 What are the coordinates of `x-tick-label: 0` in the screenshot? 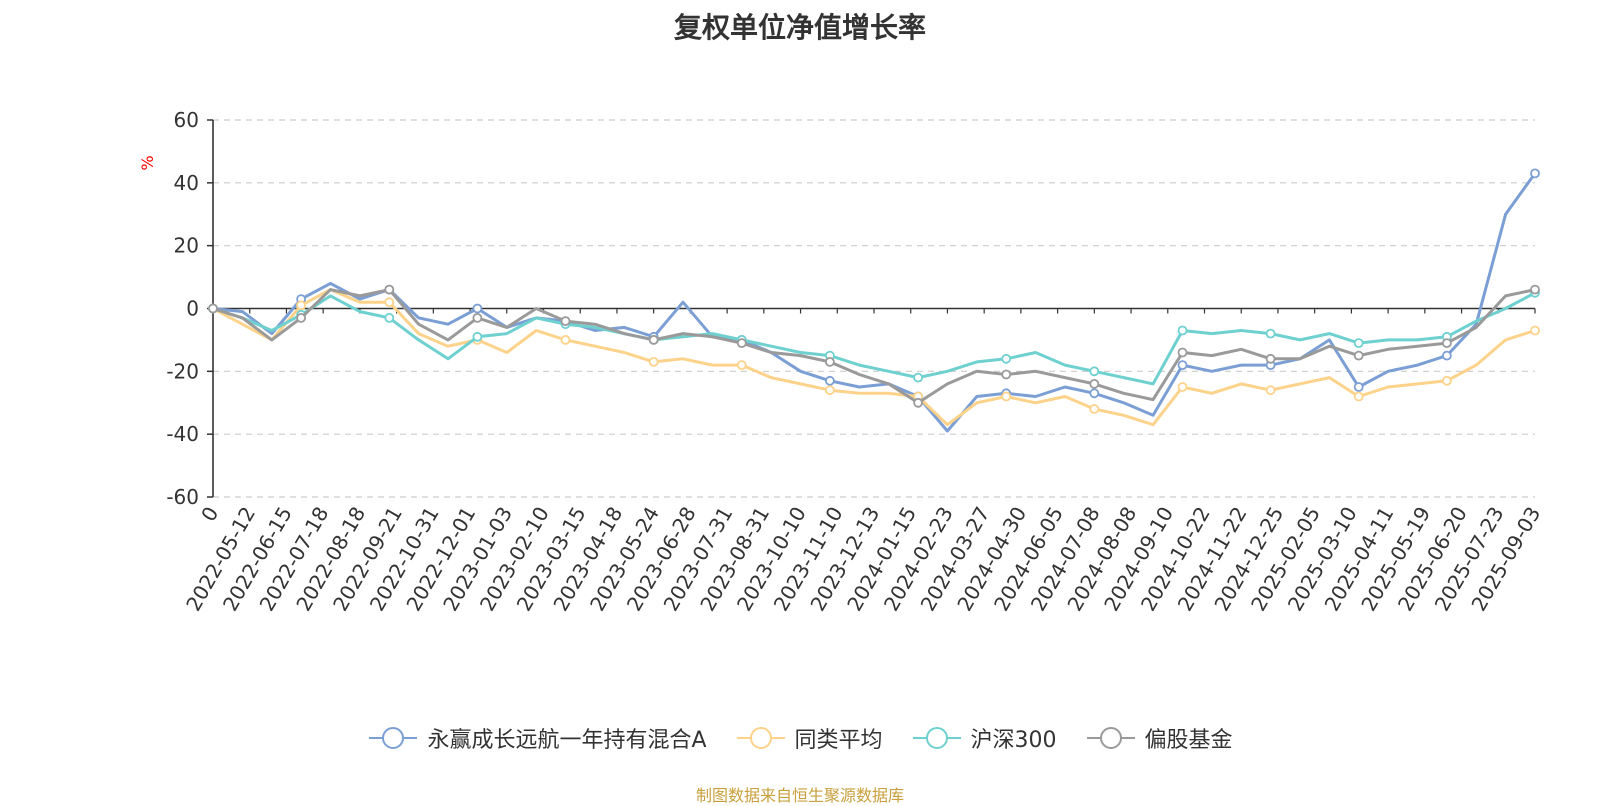 It's located at (209, 514).